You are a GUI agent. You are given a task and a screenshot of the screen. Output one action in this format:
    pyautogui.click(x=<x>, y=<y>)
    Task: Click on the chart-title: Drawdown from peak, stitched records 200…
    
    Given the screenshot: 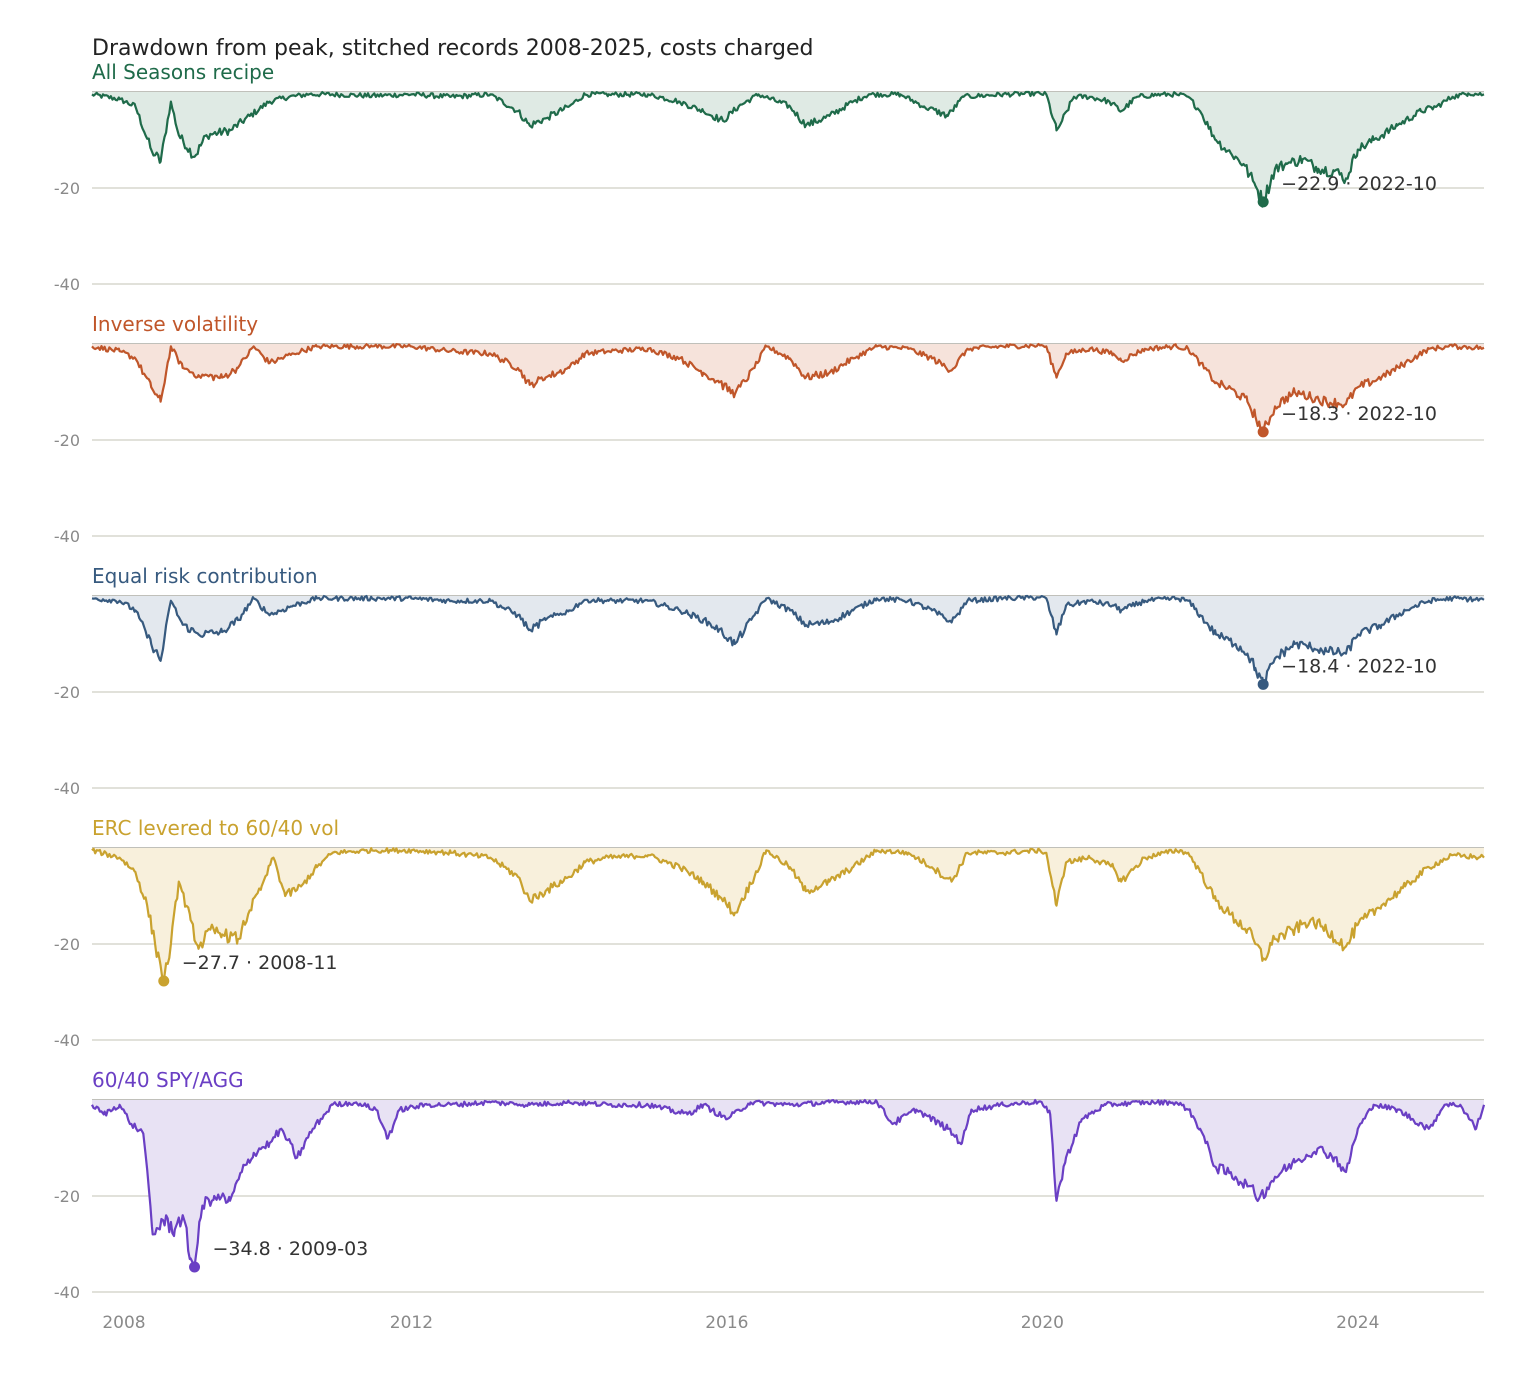 What is the action you would take?
    pyautogui.click(x=452, y=48)
    